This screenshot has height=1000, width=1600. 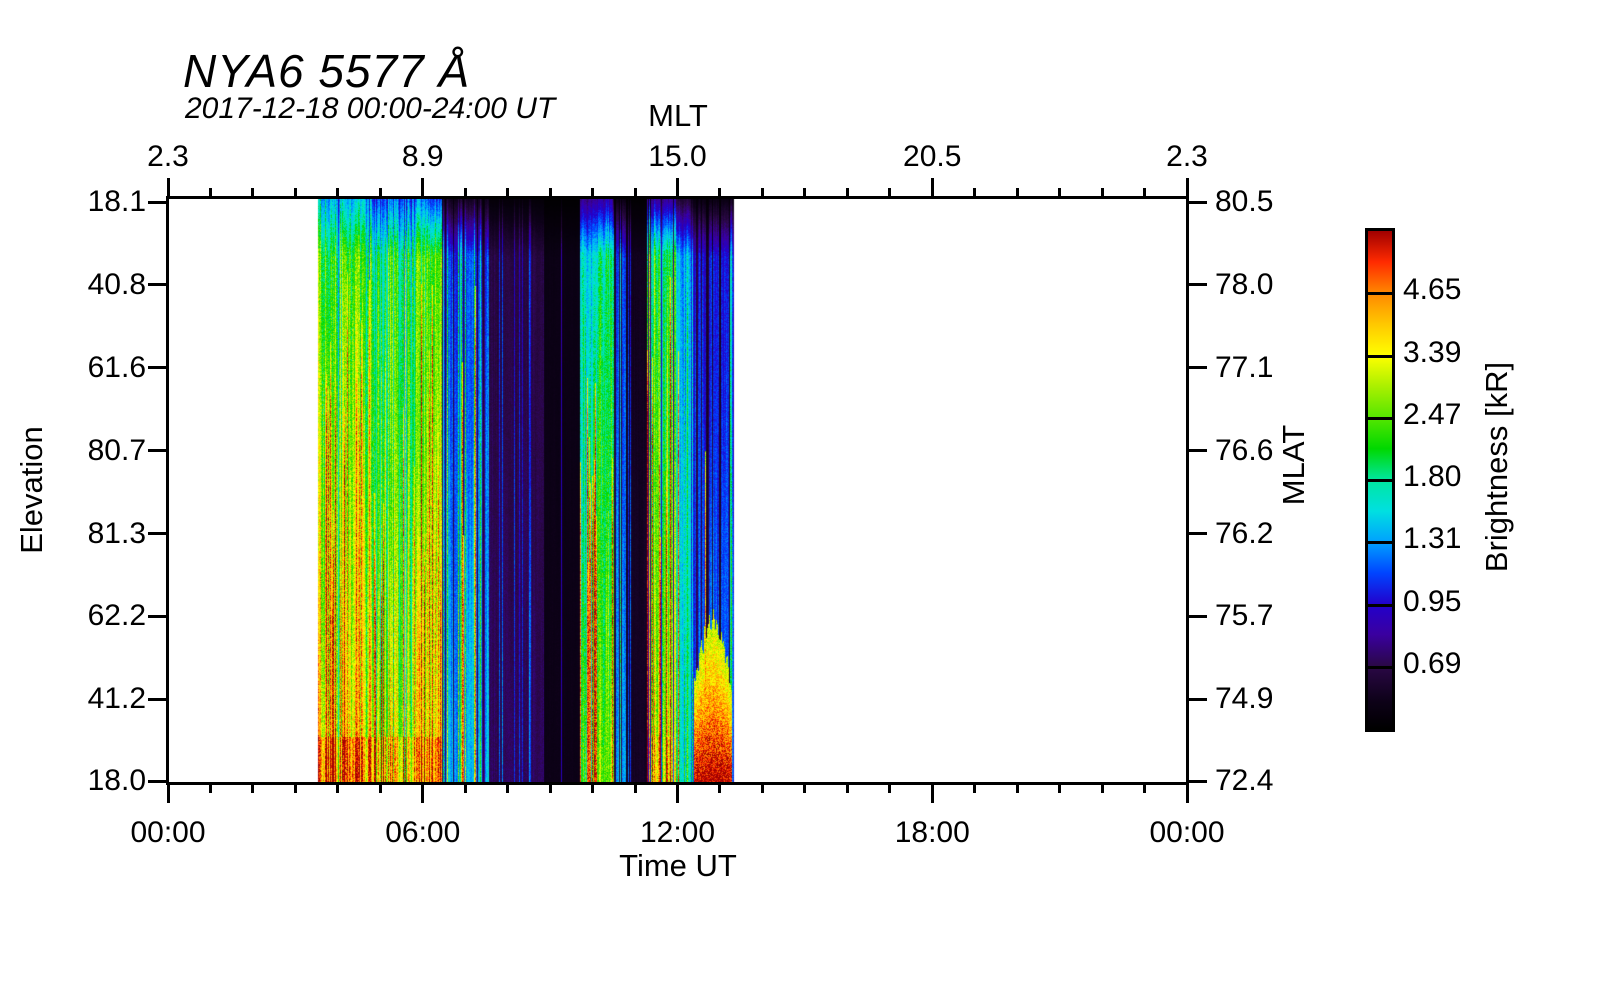 What do you see at coordinates (1244, 533) in the screenshot?
I see `mlat-tick-label: 76.2` at bounding box center [1244, 533].